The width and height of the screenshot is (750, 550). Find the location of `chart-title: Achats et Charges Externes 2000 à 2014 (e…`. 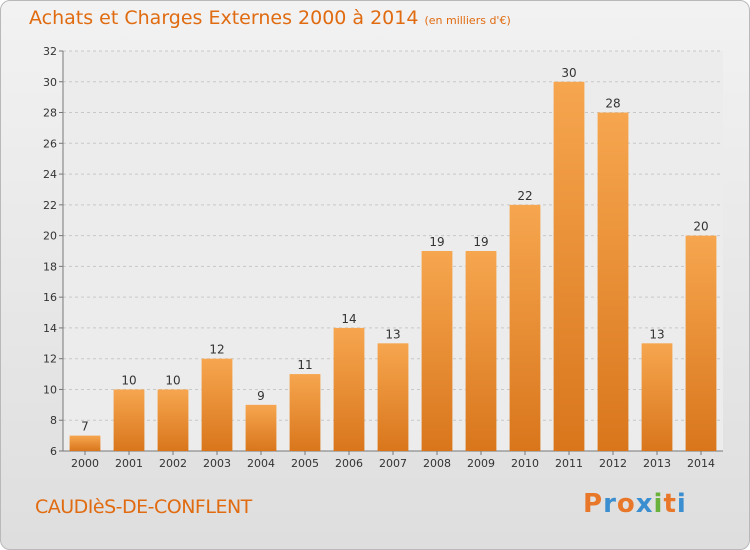

chart-title: Achats et Charges Externes 2000 à 2014 (e… is located at coordinates (270, 18).